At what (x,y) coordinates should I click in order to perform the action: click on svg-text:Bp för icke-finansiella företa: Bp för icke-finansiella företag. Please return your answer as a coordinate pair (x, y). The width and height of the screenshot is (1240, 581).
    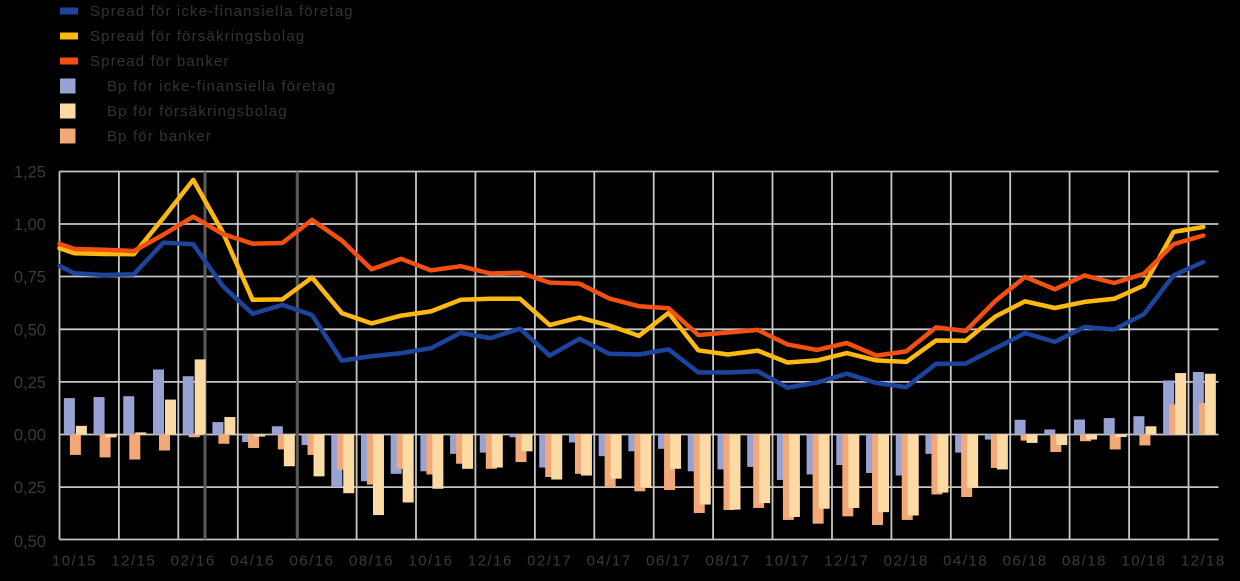
    Looking at the image, I should click on (221, 86).